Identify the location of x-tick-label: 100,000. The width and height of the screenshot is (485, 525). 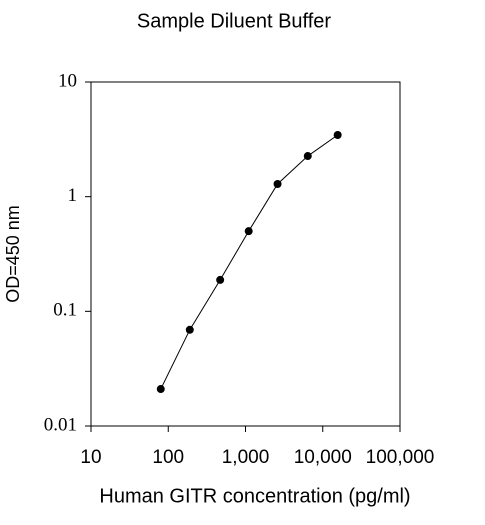
(400, 457).